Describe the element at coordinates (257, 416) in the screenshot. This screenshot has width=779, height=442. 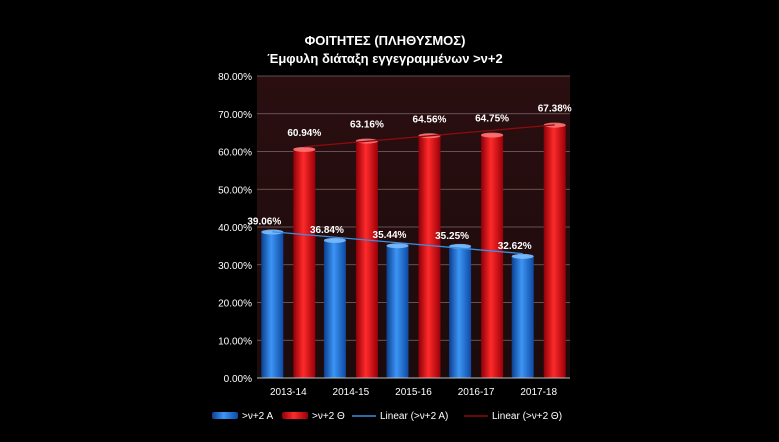
I see `legend-label: >ν+2 Α` at that location.